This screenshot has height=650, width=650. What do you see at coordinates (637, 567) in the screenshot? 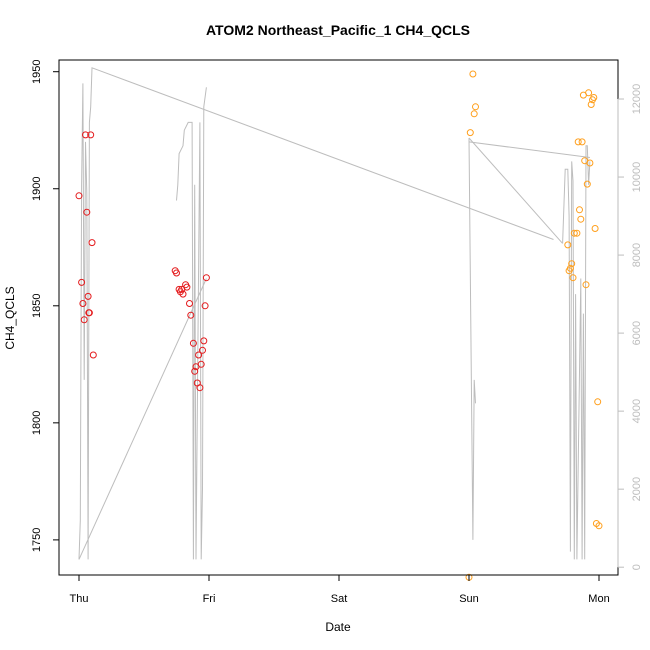
I see `right-tick-label: 0` at bounding box center [637, 567].